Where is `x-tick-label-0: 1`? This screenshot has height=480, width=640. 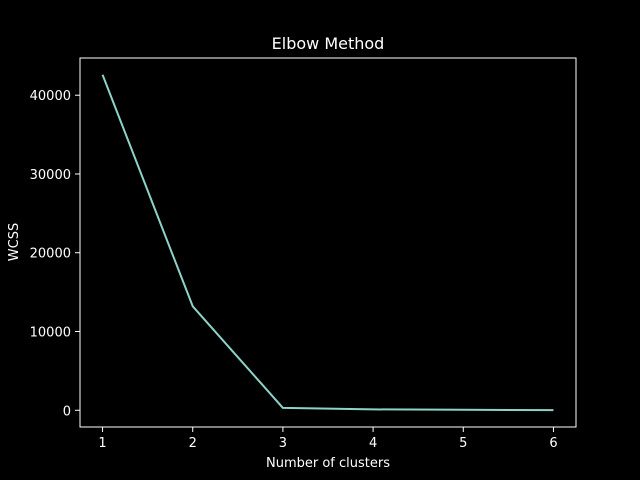 x-tick-label-0: 1 is located at coordinates (102, 443).